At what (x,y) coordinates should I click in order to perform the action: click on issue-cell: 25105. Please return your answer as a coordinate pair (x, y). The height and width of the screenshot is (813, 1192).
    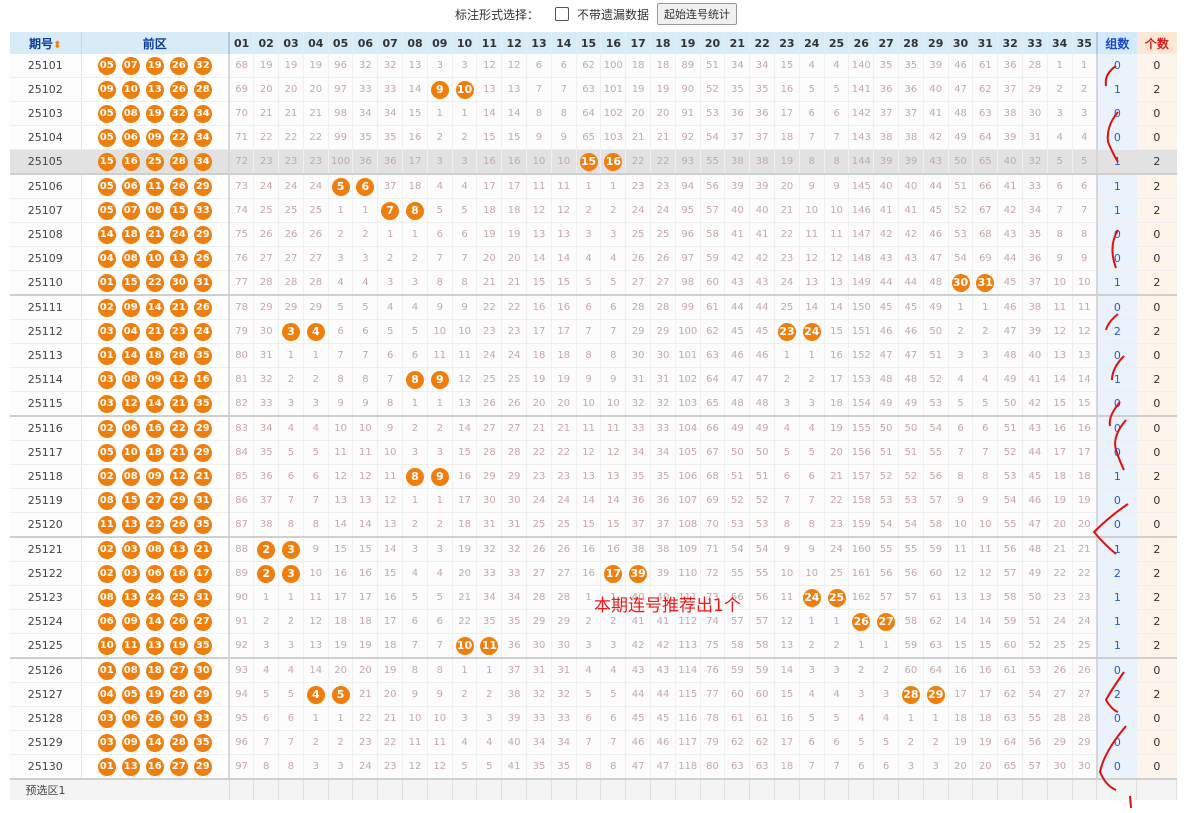
    Looking at the image, I should click on (46, 162).